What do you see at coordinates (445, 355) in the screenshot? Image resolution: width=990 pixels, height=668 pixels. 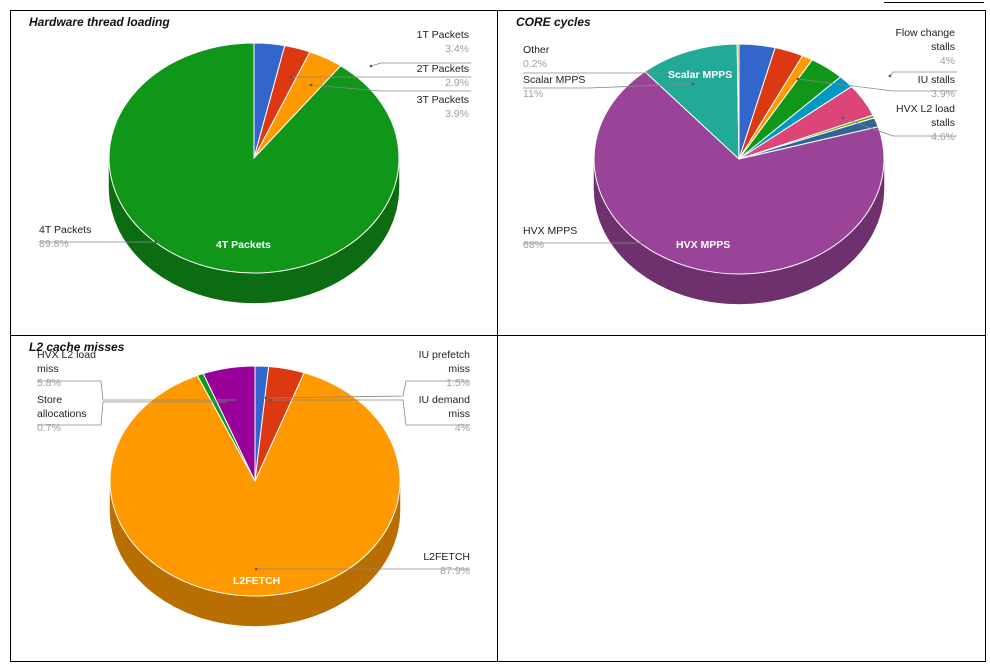 I see `slice-label: IU prefetch` at bounding box center [445, 355].